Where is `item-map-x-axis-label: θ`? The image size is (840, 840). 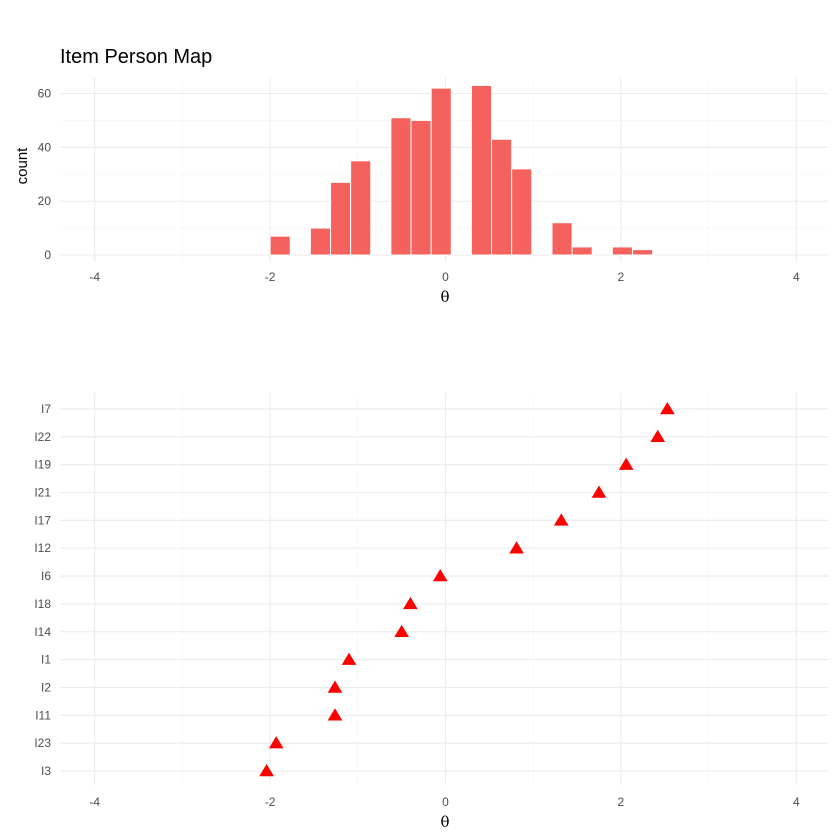 item-map-x-axis-label: θ is located at coordinates (444, 822).